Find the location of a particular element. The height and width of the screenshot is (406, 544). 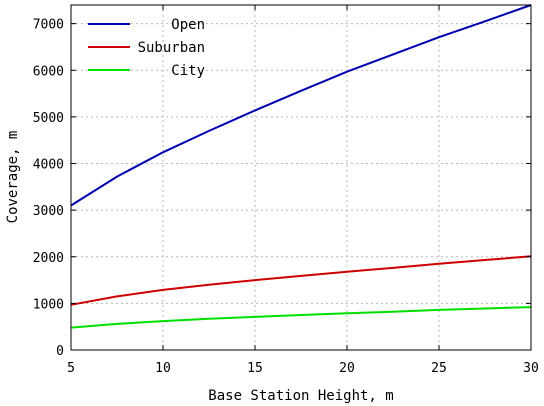

y-tick-label: 7000 is located at coordinates (48, 25).